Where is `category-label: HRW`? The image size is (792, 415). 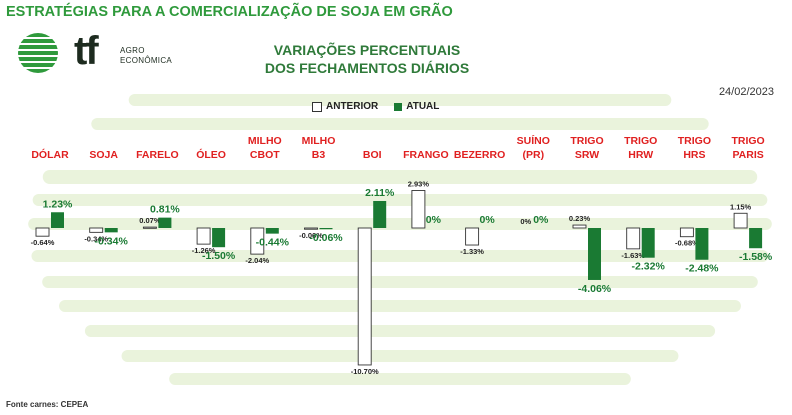 category-label: HRW is located at coordinates (640, 155).